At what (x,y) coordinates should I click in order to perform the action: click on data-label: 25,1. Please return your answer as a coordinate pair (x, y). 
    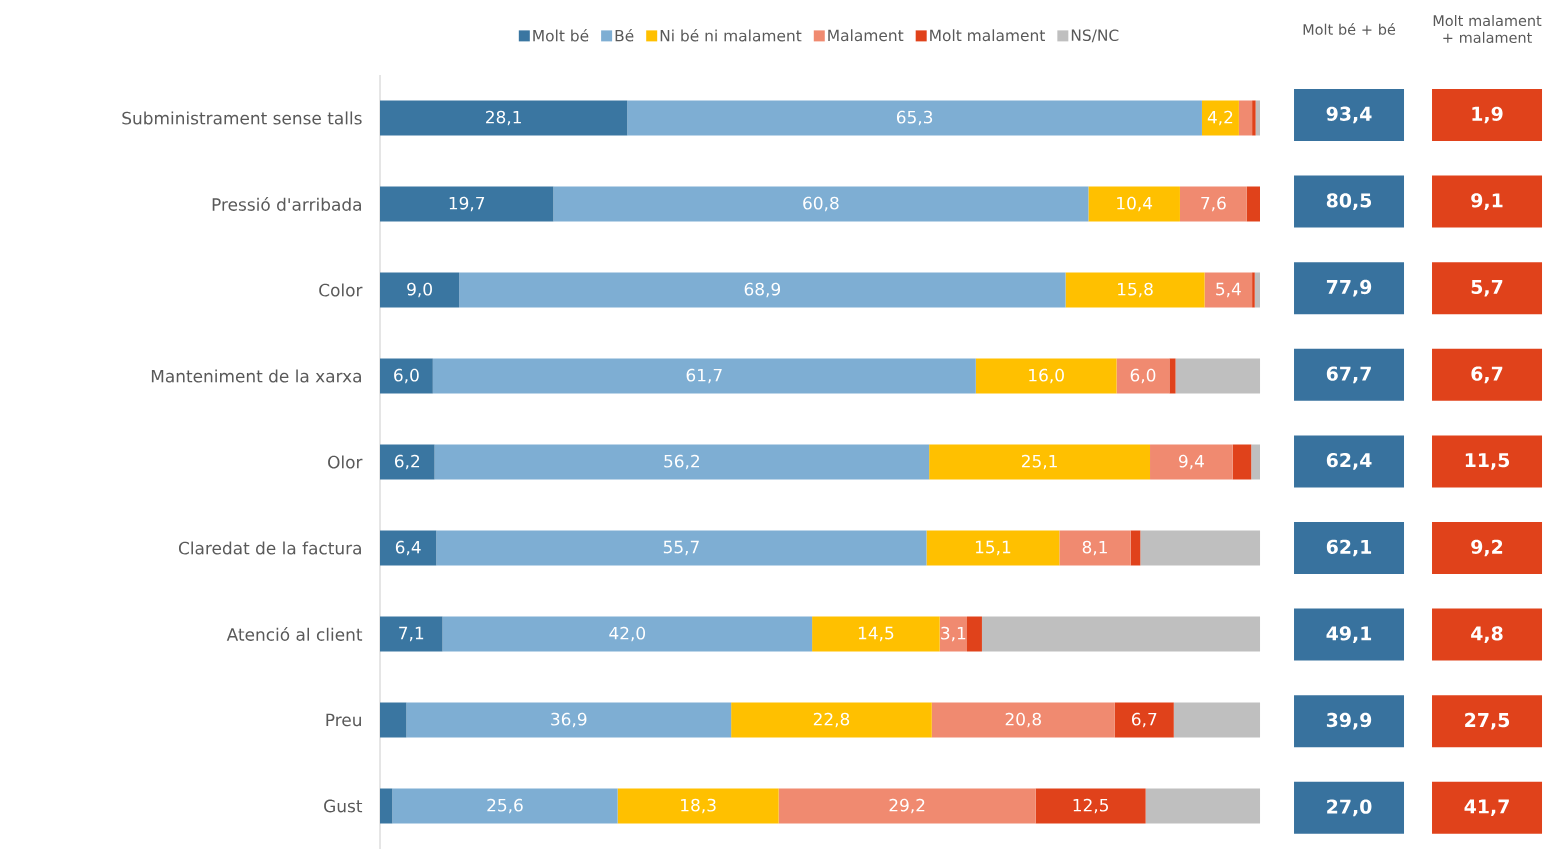
    Looking at the image, I should click on (1039, 462).